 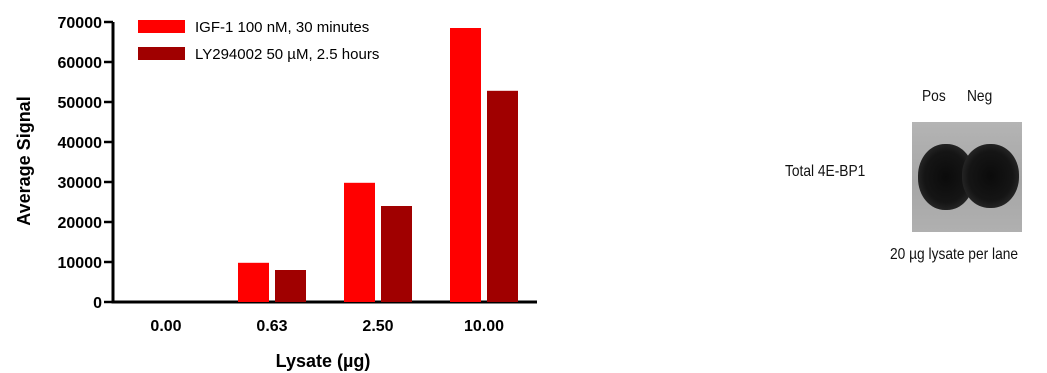 I want to click on y-tick-label: 70000, so click(x=80, y=23).